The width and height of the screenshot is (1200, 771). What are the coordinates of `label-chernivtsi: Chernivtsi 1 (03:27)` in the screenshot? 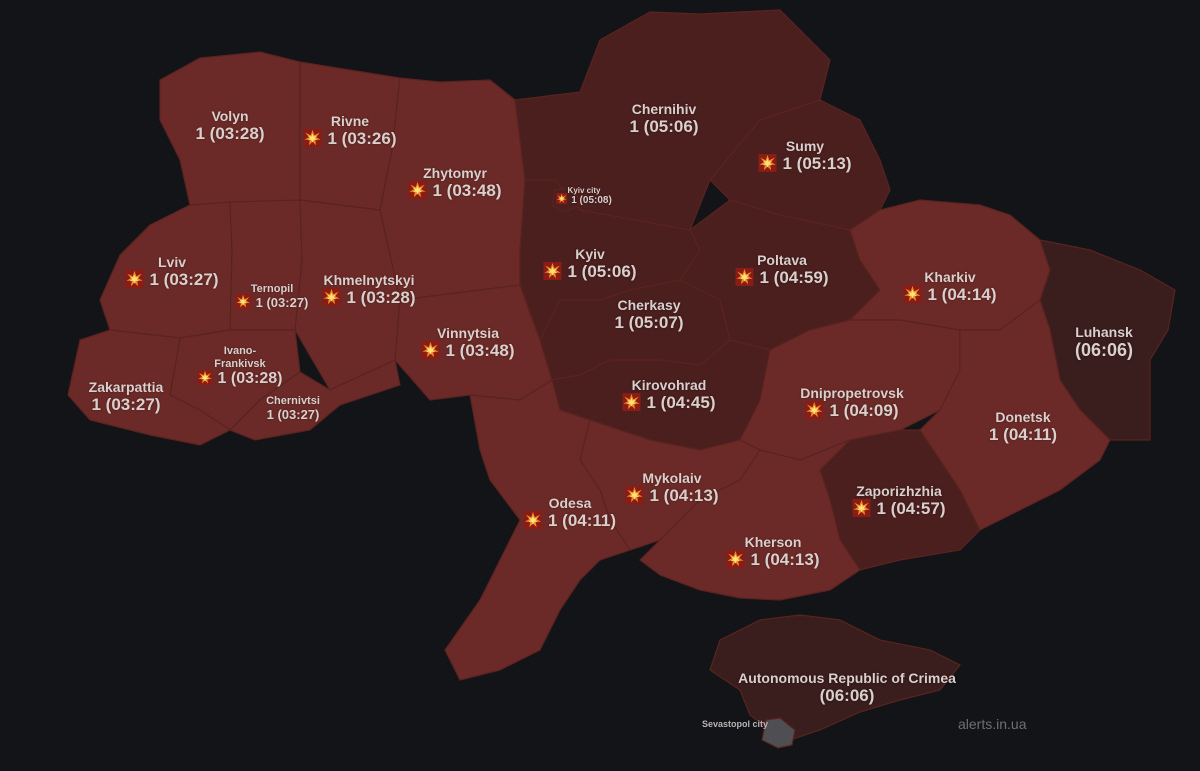 It's located at (293, 409).